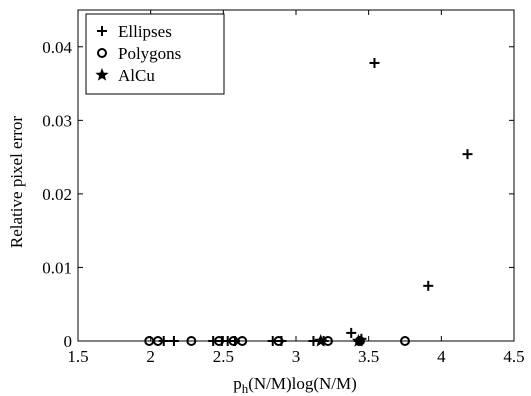  Describe the element at coordinates (441, 356) in the screenshot. I see `x-tick-label: 4` at that location.